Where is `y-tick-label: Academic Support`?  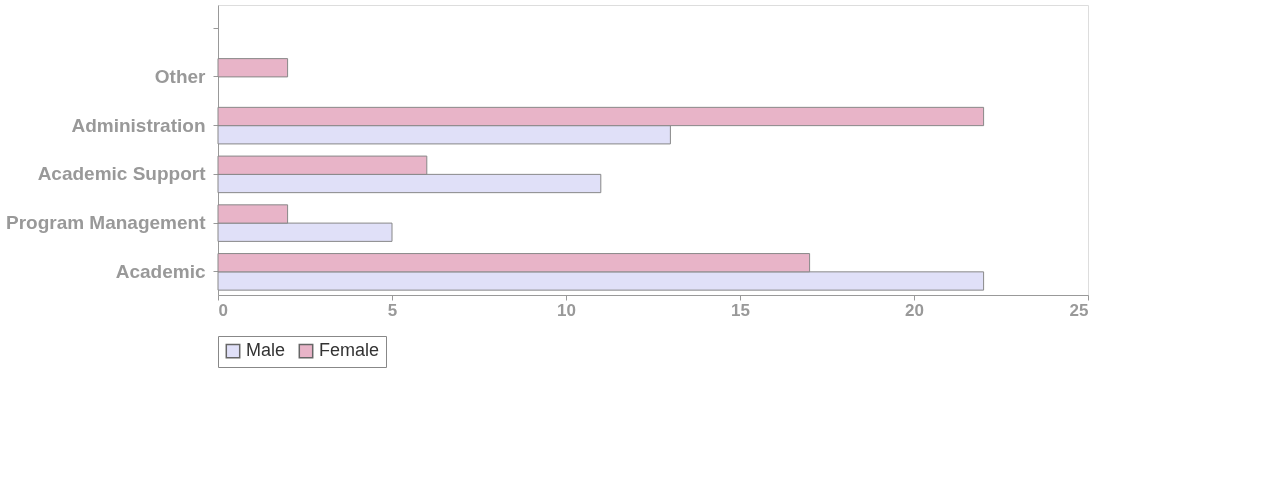 y-tick-label: Academic Support is located at coordinates (122, 174).